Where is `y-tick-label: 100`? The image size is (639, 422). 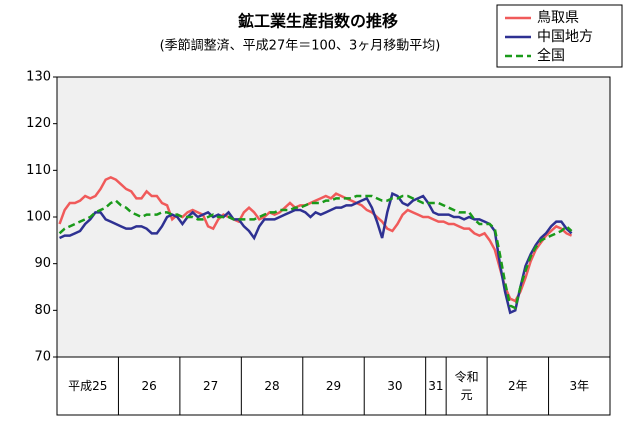
y-tick-label: 100 is located at coordinates (38, 217).